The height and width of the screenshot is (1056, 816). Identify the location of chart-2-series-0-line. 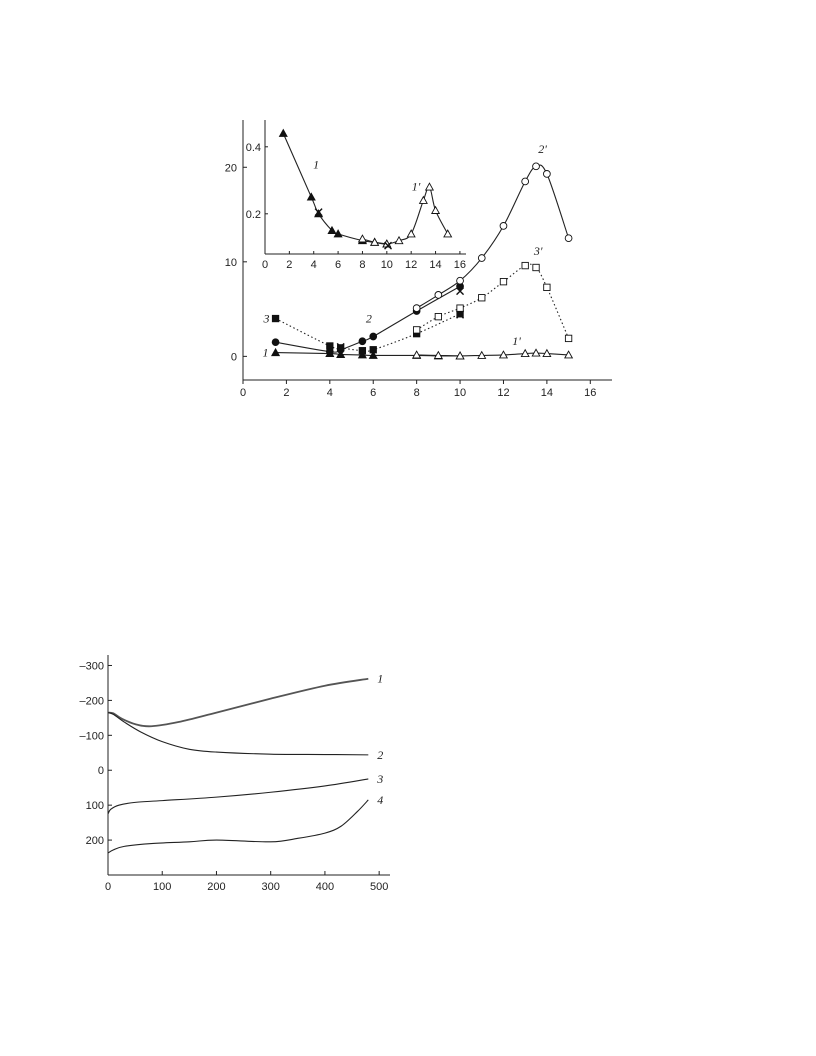
(238, 702).